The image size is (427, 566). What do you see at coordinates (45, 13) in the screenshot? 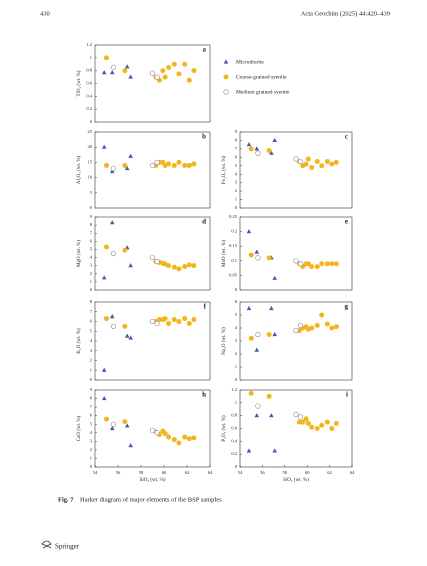
I see `page-number: 430` at bounding box center [45, 13].